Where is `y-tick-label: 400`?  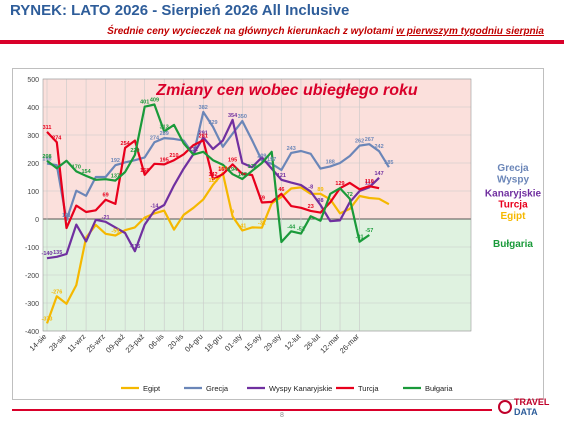 y-tick-label: 400 is located at coordinates (33, 108).